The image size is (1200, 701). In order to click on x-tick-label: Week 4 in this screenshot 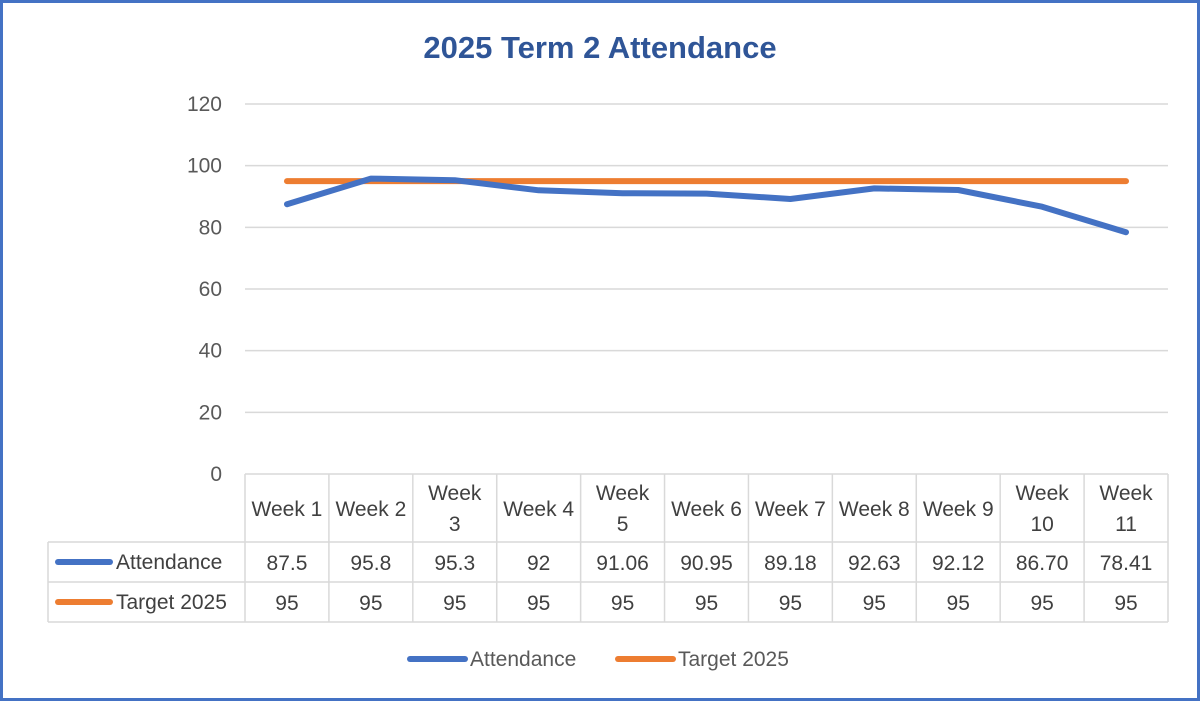, I will do `click(538, 509)`.